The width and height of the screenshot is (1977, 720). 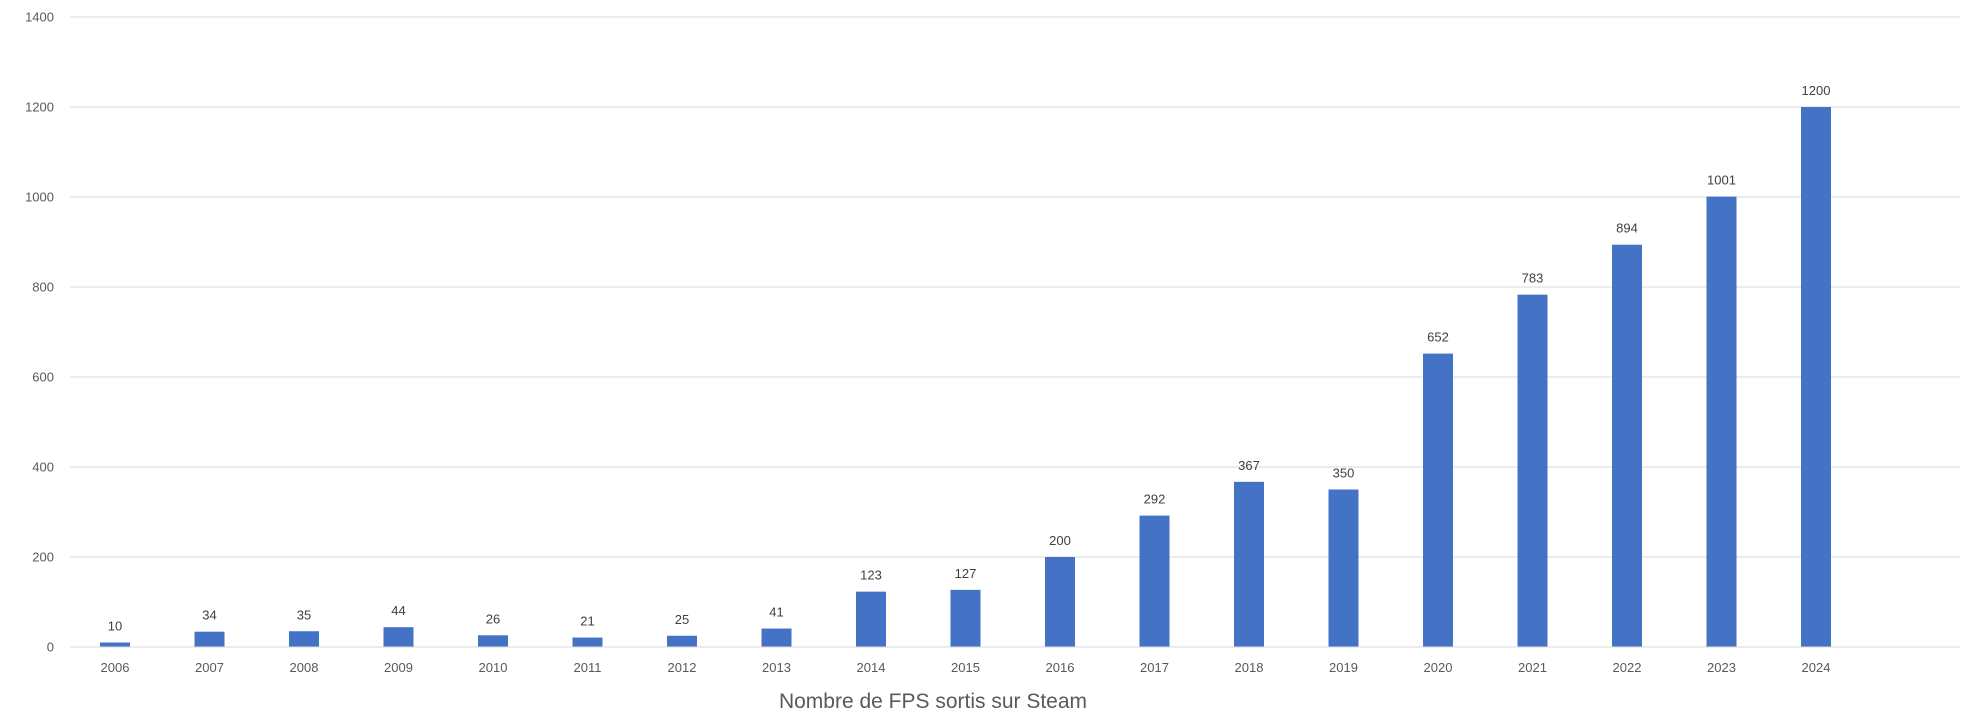 I want to click on y-tick-label: 200, so click(x=43, y=557).